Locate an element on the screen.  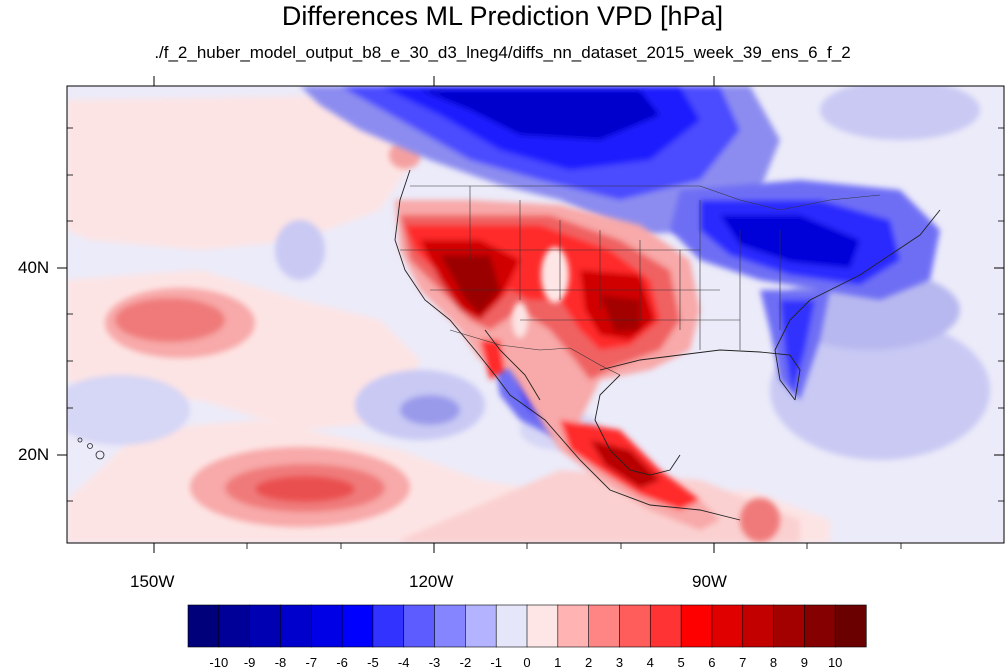
colorbar-label: 6 is located at coordinates (712, 662).